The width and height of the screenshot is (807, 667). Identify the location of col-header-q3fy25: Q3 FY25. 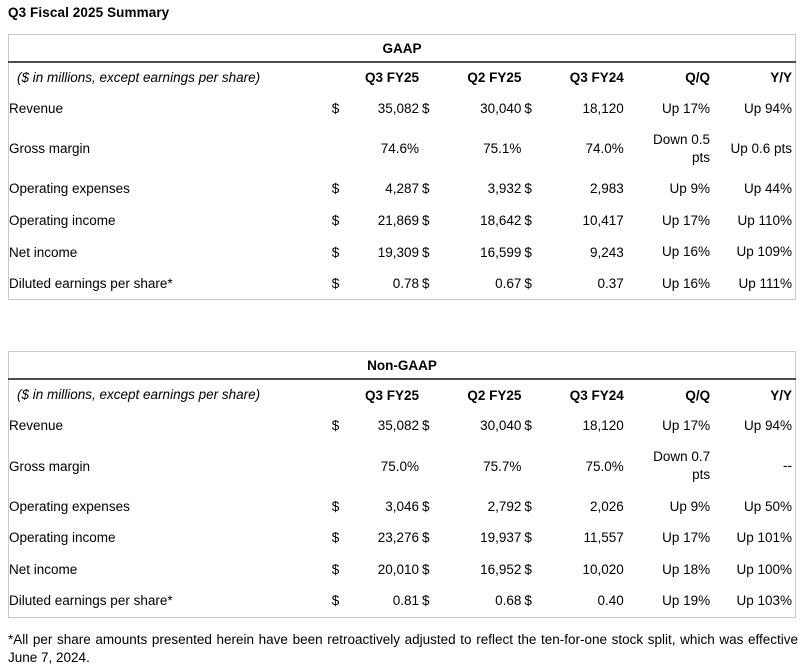
(392, 78).